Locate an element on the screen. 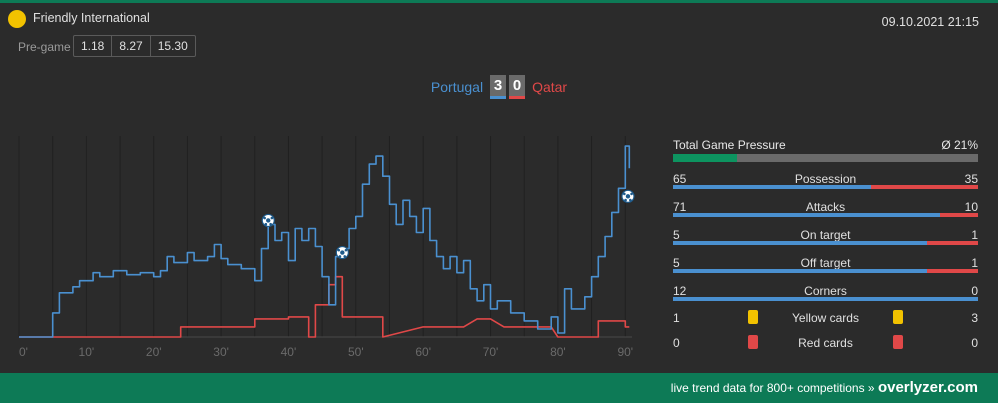 This screenshot has height=403, width=998. x-tick-label: 80' is located at coordinates (558, 352).